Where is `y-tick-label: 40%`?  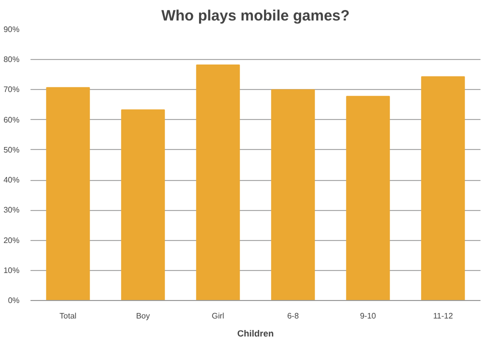
y-tick-label: 40% is located at coordinates (11, 180).